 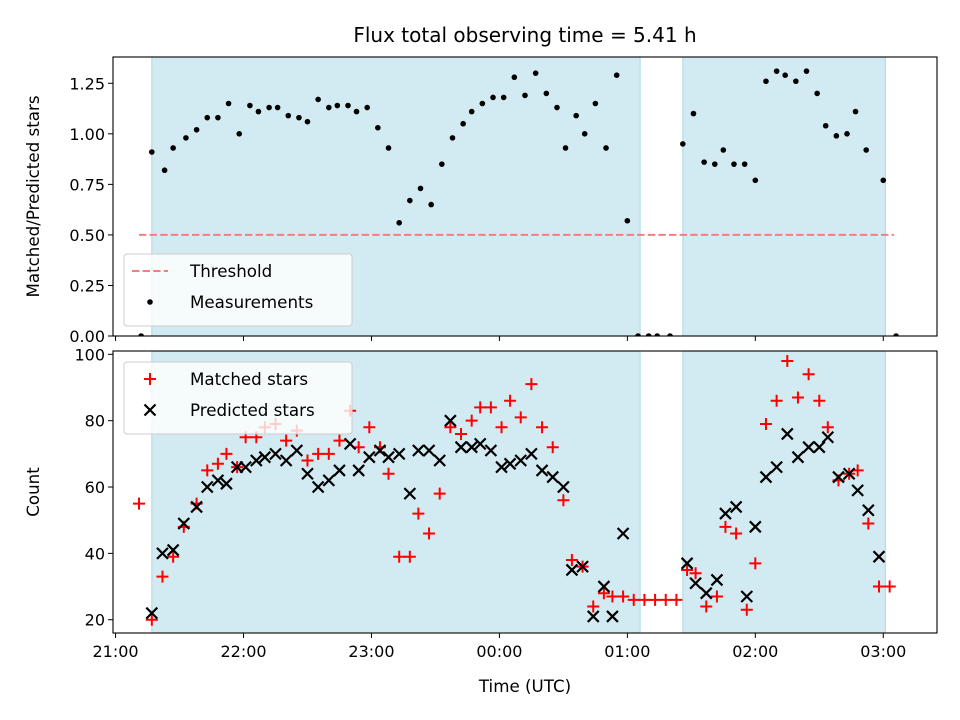 I want to click on x-tick-label: 21:00, so click(x=116, y=651).